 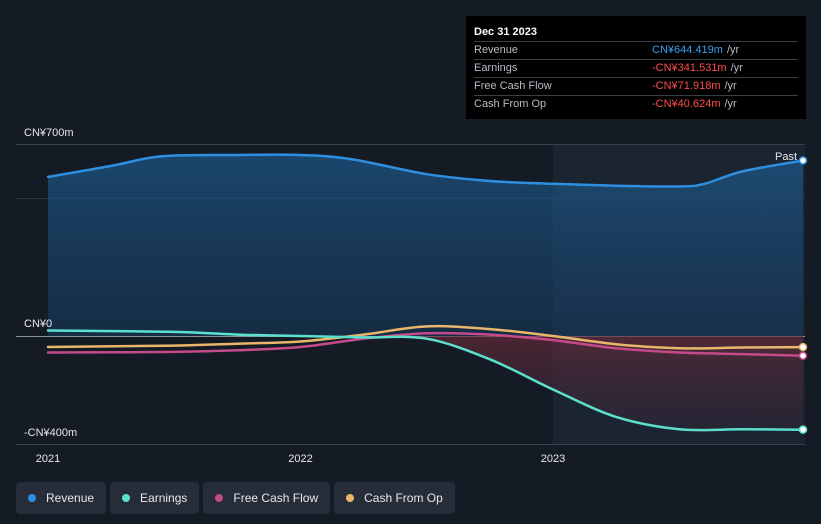 What do you see at coordinates (276, 498) in the screenshot?
I see `legend-label: Free Cash Flow` at bounding box center [276, 498].